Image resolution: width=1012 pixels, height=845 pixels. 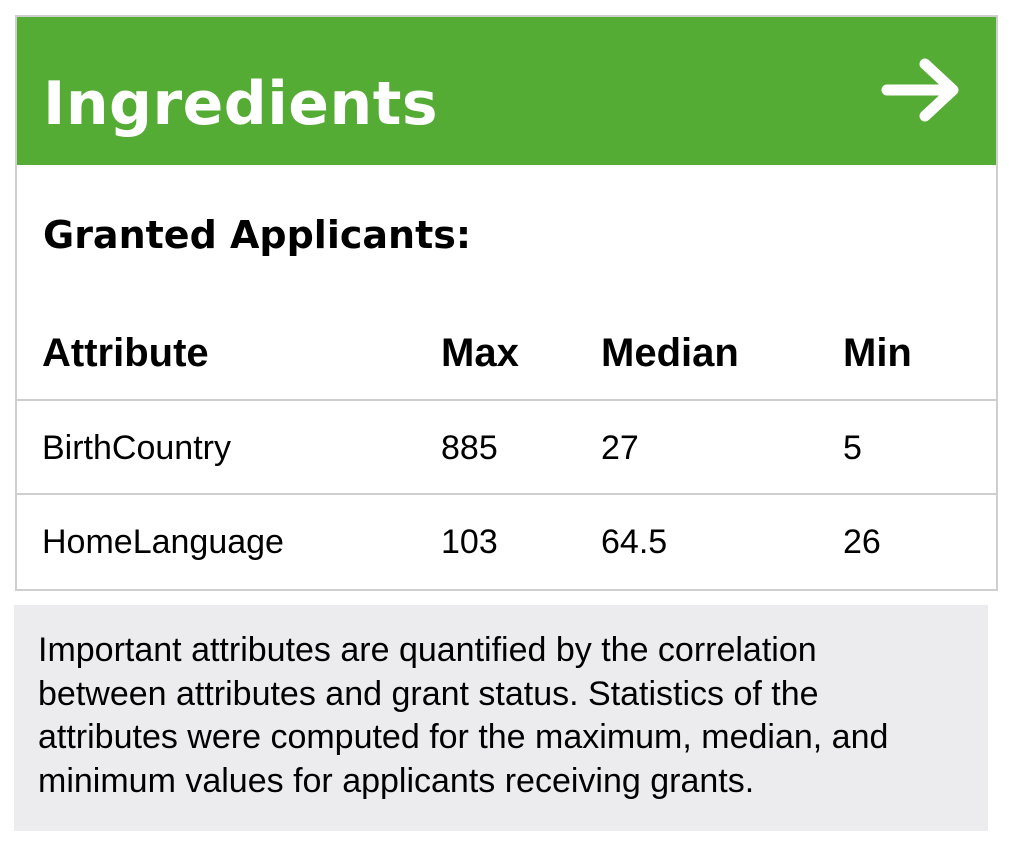 I want to click on cell-median: 64.5, so click(x=634, y=542).